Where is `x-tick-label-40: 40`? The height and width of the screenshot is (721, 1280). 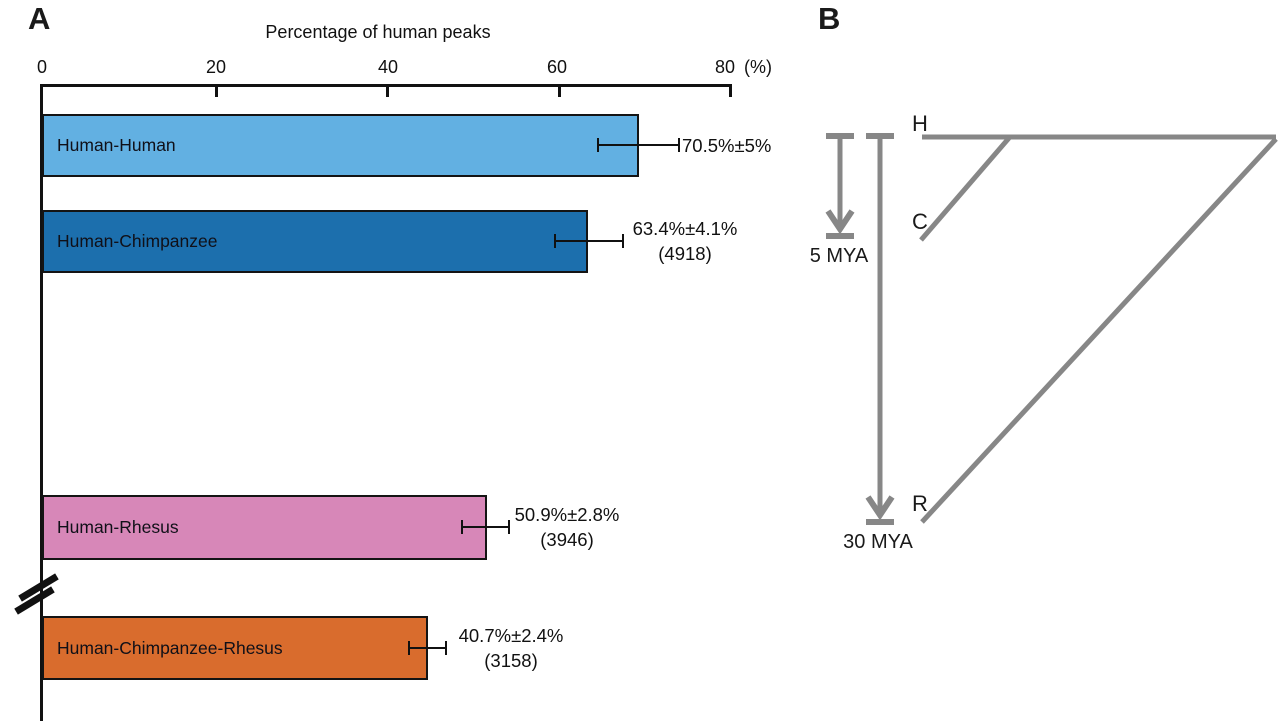 x-tick-label-40: 40 is located at coordinates (388, 67).